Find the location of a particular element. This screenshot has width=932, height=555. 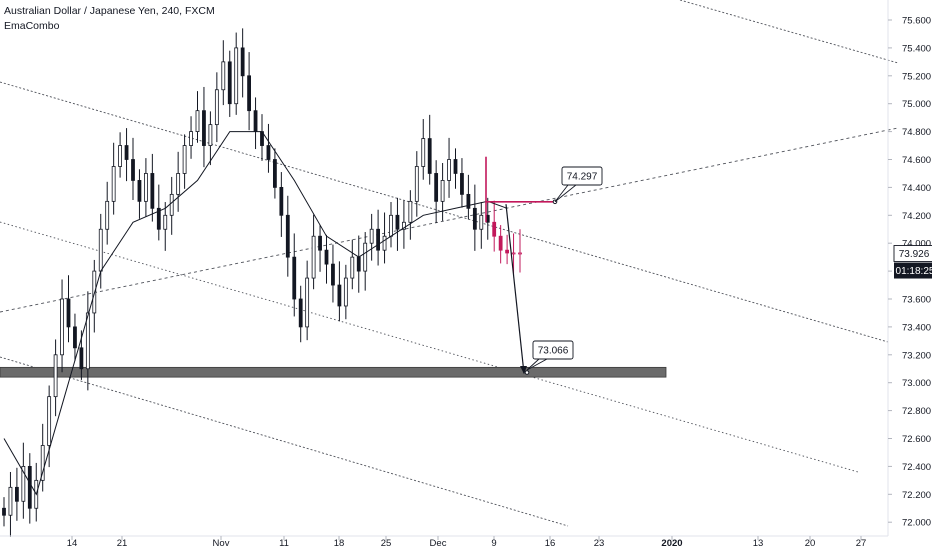

countdown-badge is located at coordinates (913, 270).